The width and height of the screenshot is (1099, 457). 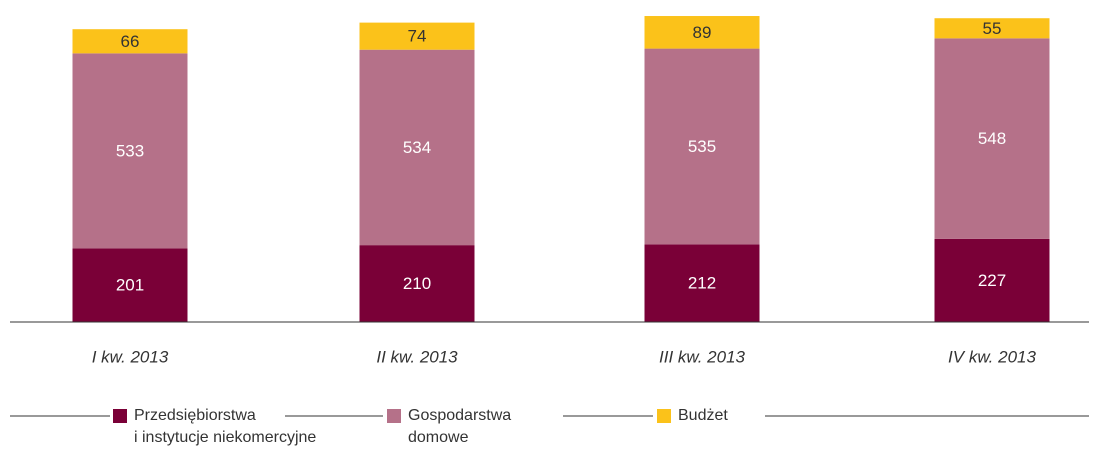 What do you see at coordinates (703, 415) in the screenshot?
I see `legend-label: Budżet` at bounding box center [703, 415].